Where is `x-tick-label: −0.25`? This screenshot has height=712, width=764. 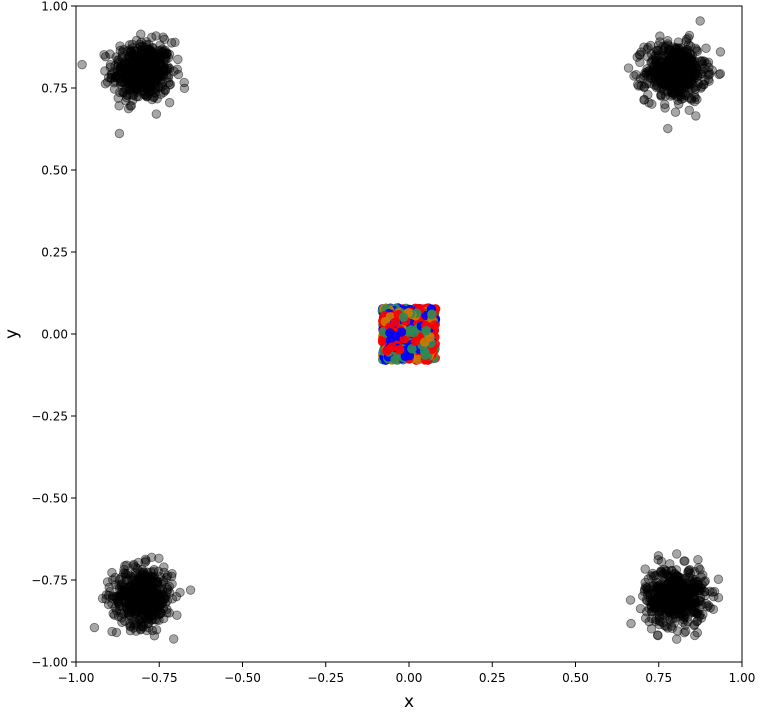
x-tick-label: −0.25 is located at coordinates (325, 678).